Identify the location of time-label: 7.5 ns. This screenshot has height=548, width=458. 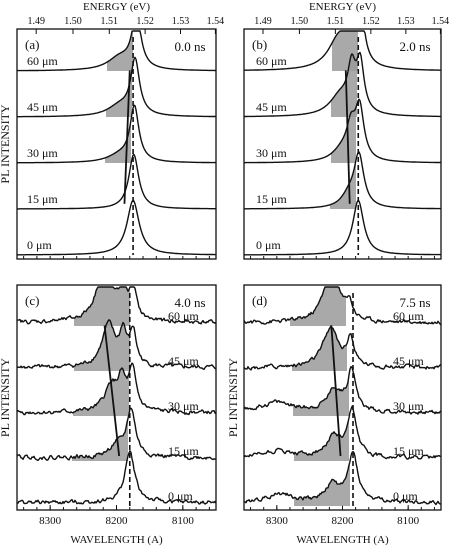
(414, 302).